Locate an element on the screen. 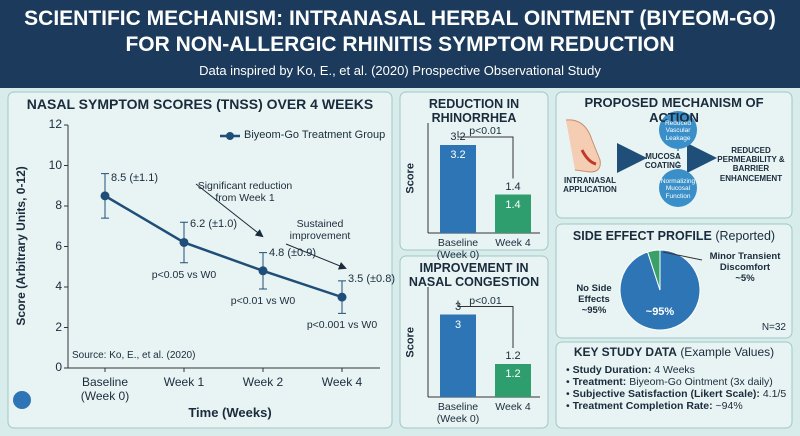 This screenshot has height=436, width=800. panel-title: KEY STUDY DATA (Example Values) is located at coordinates (674, 352).